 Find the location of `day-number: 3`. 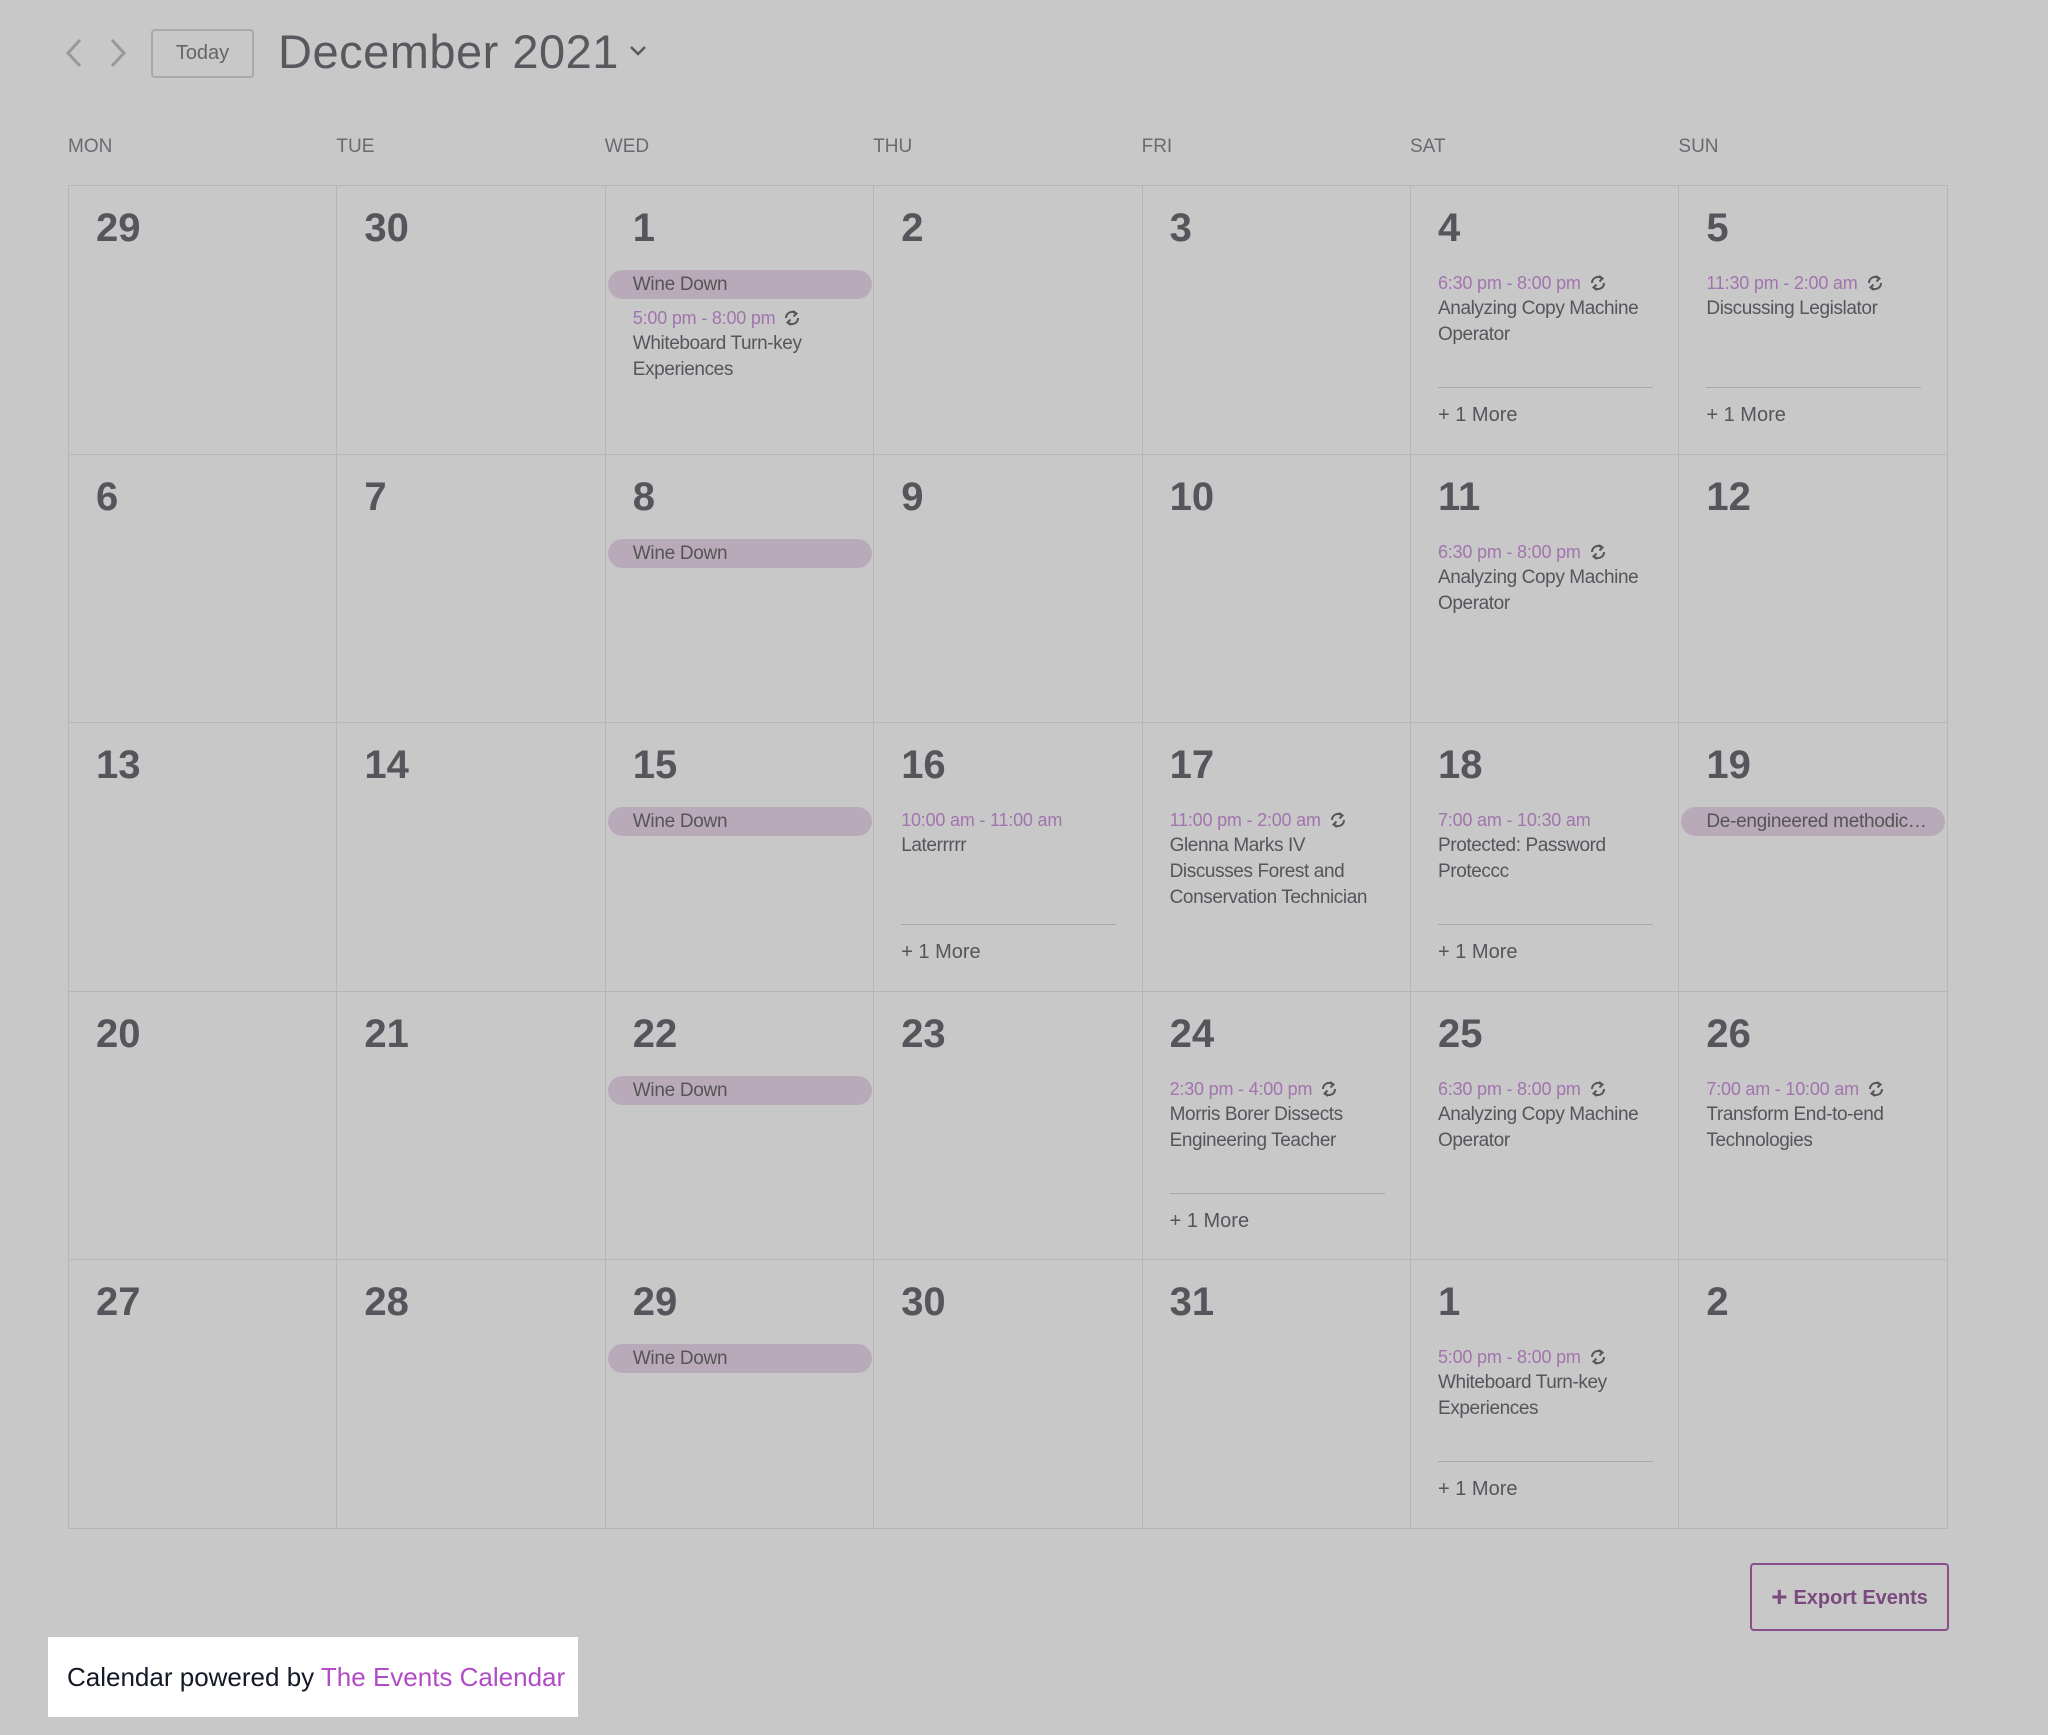

day-number: 3 is located at coordinates (1180, 228).